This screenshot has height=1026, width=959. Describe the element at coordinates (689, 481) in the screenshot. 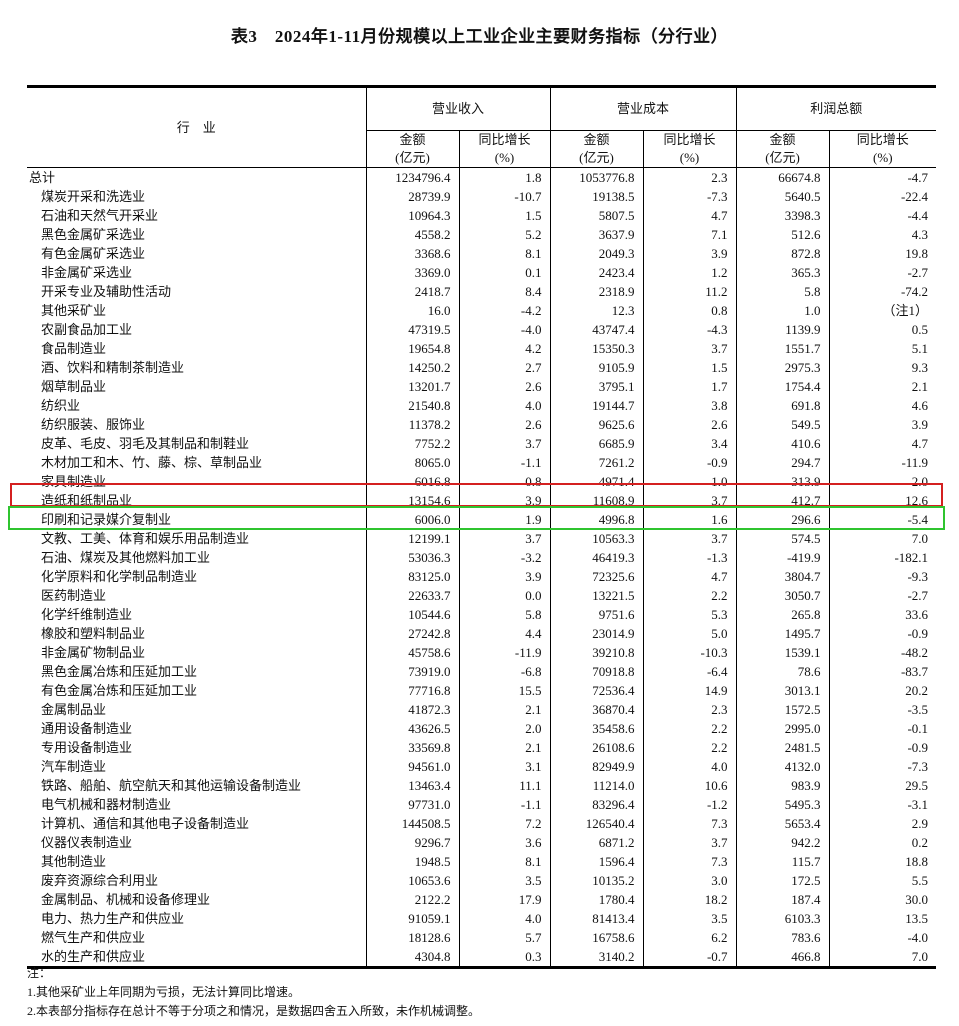

I see `cost-growth: 1.0` at that location.